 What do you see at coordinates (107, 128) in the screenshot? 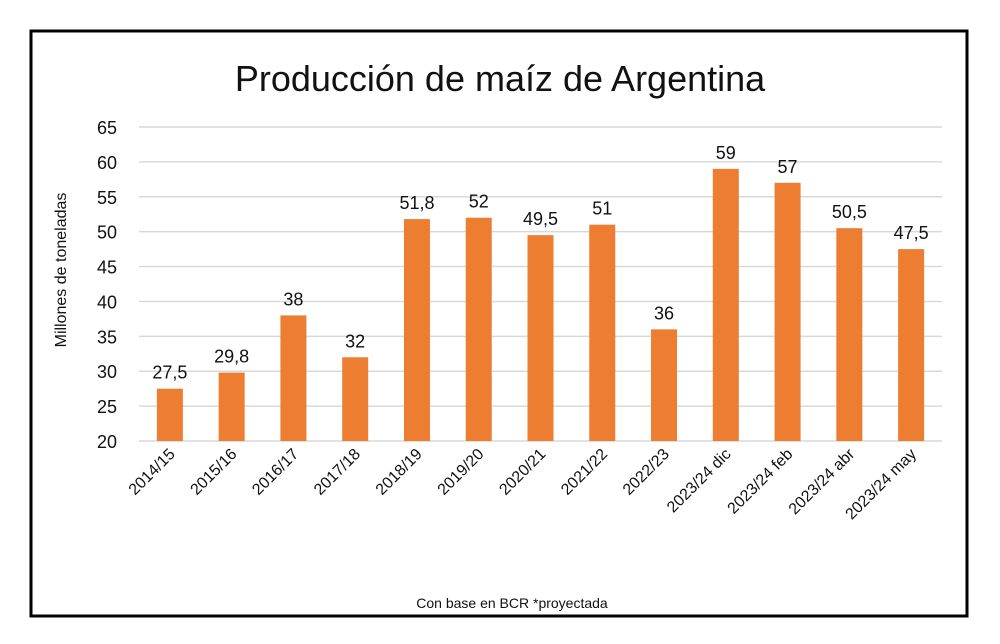
I see `y-tick-label: 65` at bounding box center [107, 128].